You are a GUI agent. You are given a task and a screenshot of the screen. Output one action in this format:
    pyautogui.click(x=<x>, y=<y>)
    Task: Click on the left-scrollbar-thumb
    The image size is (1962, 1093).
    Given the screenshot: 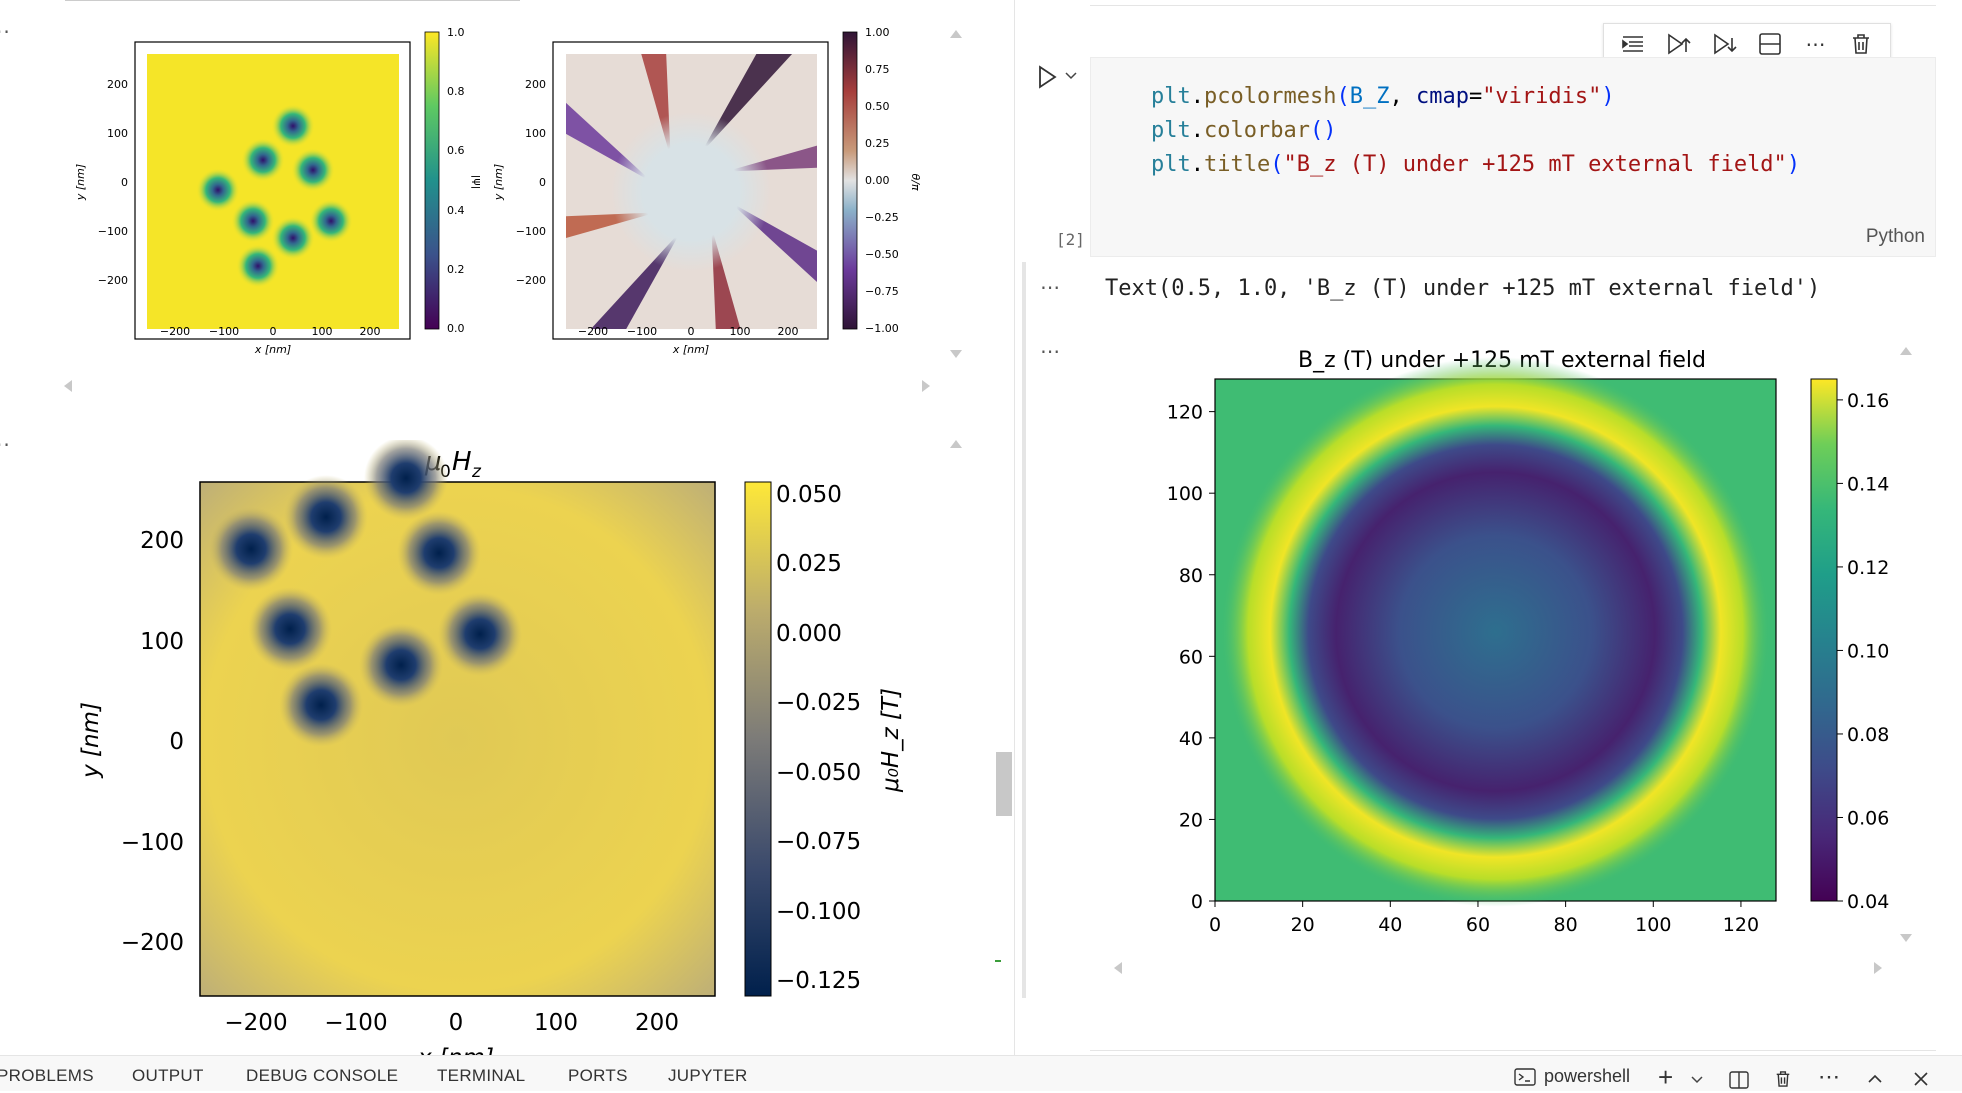 What is the action you would take?
    pyautogui.click(x=1004, y=784)
    